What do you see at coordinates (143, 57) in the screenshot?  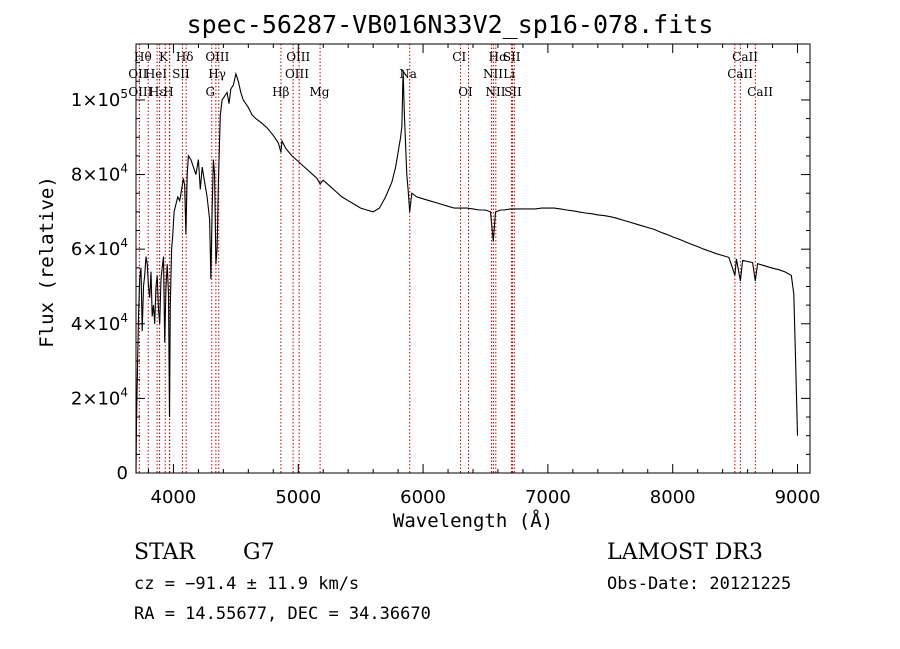 I see `line-marker-label: Hθ` at bounding box center [143, 57].